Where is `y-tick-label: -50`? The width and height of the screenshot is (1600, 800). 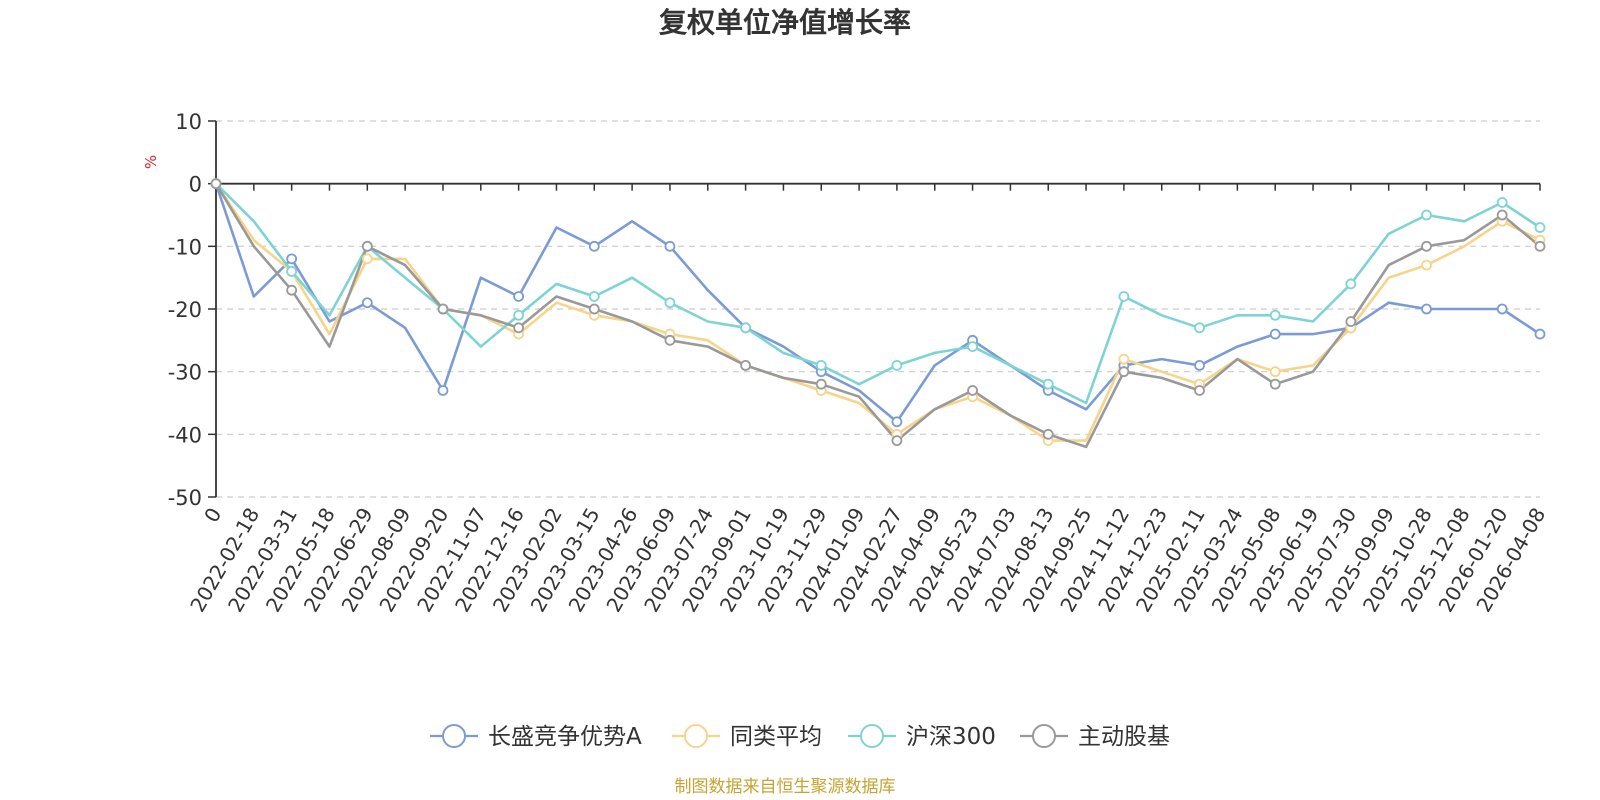
y-tick-label: -50 is located at coordinates (185, 498).